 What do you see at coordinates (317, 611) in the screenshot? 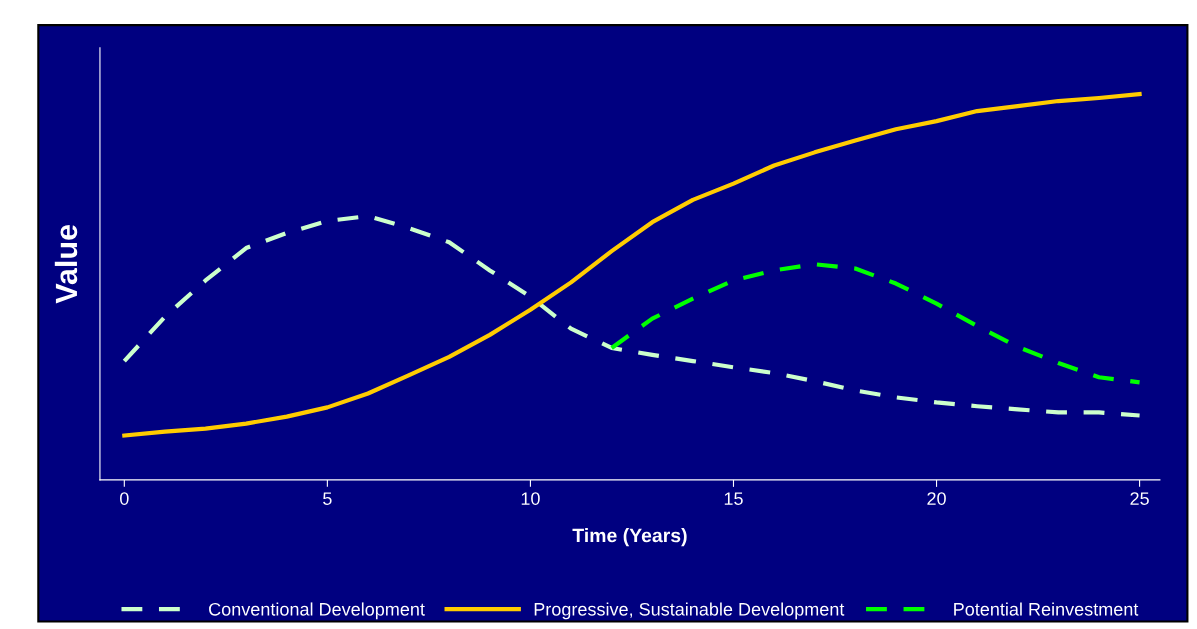
I see `legend-label: Conventional Development` at bounding box center [317, 611].